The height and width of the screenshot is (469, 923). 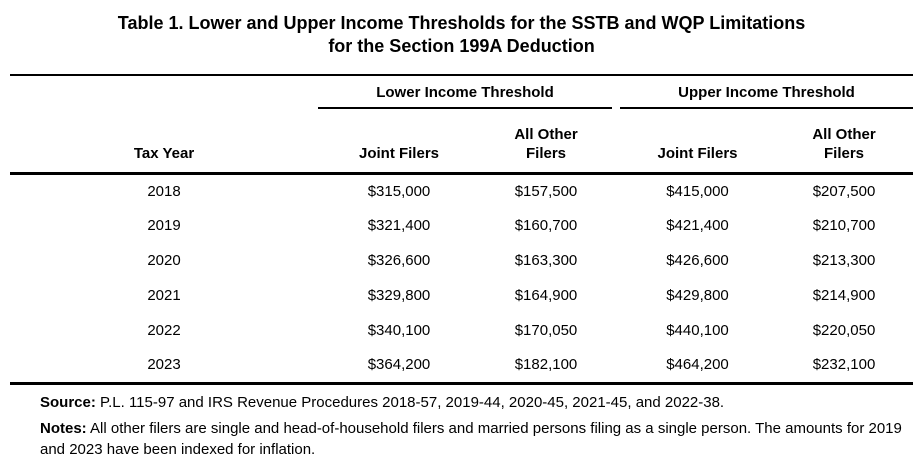 What do you see at coordinates (164, 225) in the screenshot?
I see `tax-year-cell: 2019` at bounding box center [164, 225].